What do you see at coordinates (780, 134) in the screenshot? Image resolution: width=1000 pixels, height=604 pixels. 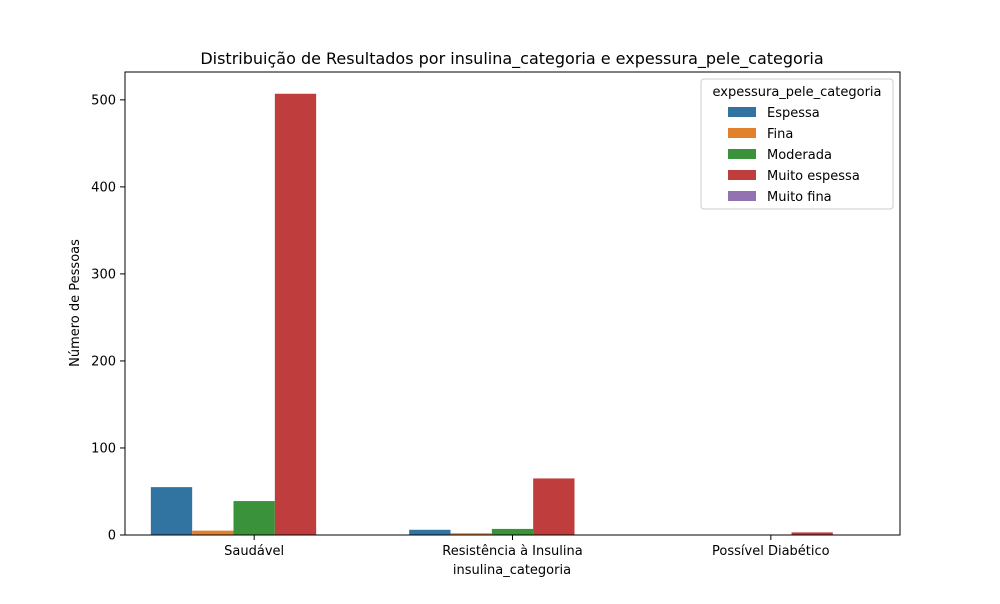 I see `legend-label: Fina` at bounding box center [780, 134].